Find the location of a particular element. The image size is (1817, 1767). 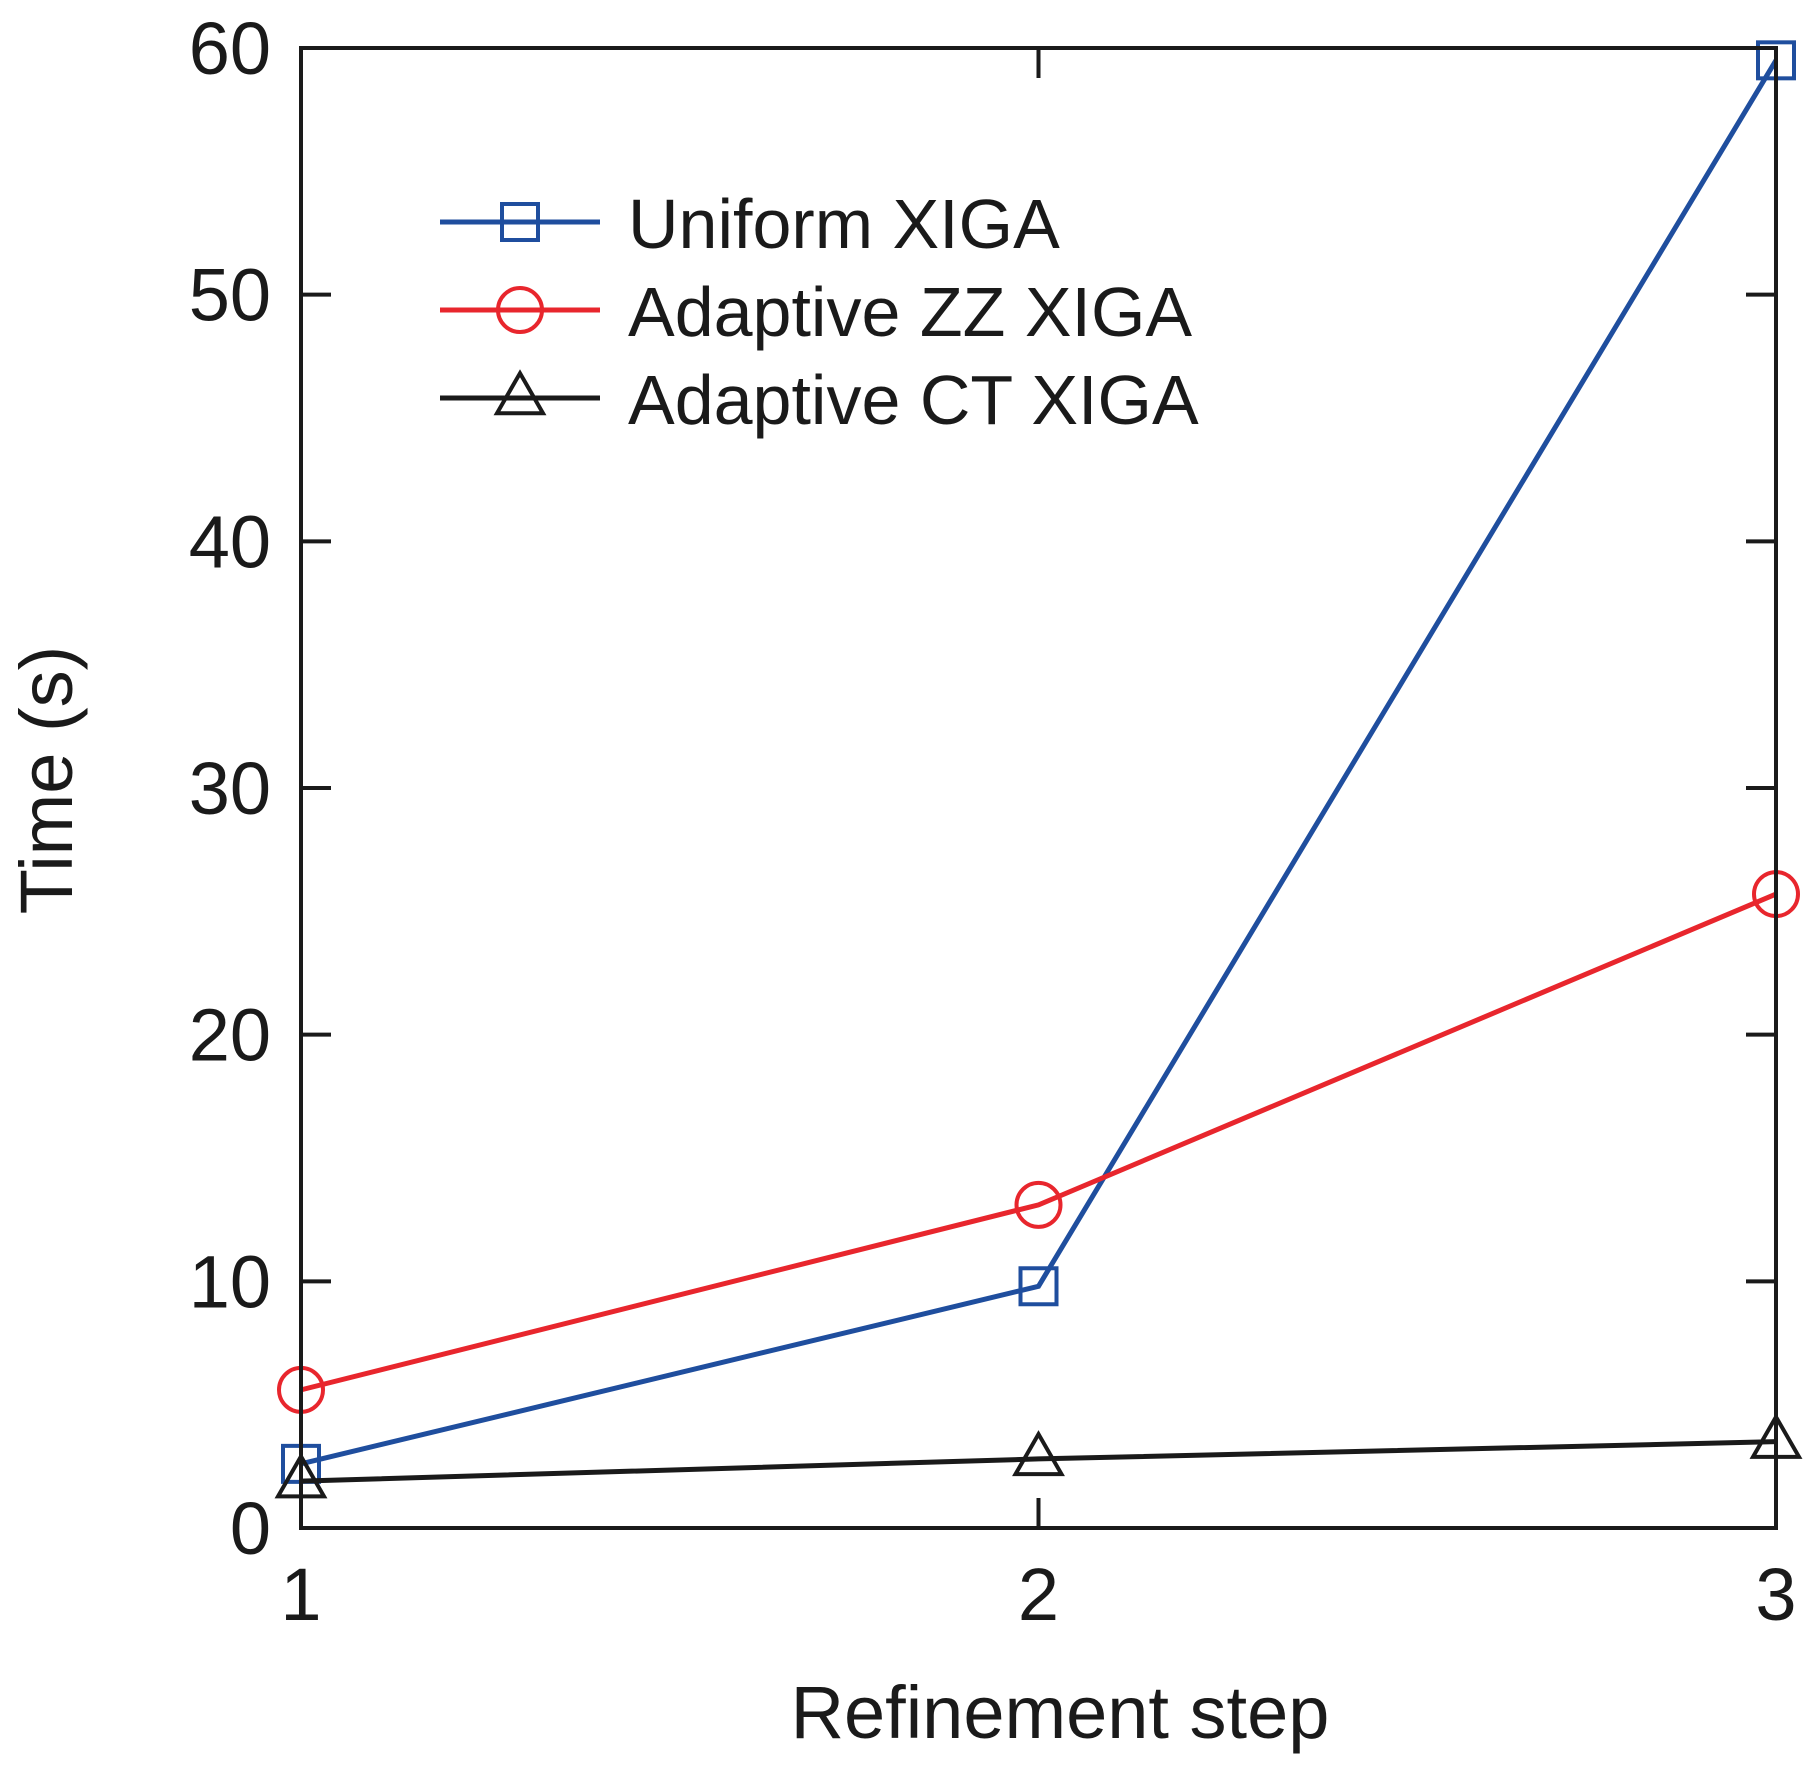

legend-entry: Adaptive CT XIGA is located at coordinates (819, 400).